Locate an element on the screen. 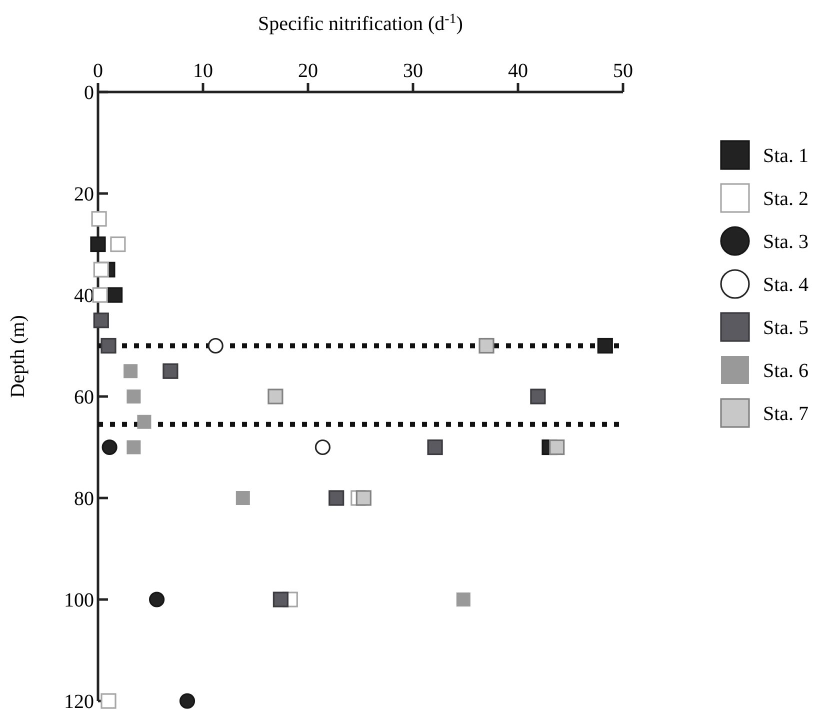  y-tick-label: 100 is located at coordinates (79, 601).